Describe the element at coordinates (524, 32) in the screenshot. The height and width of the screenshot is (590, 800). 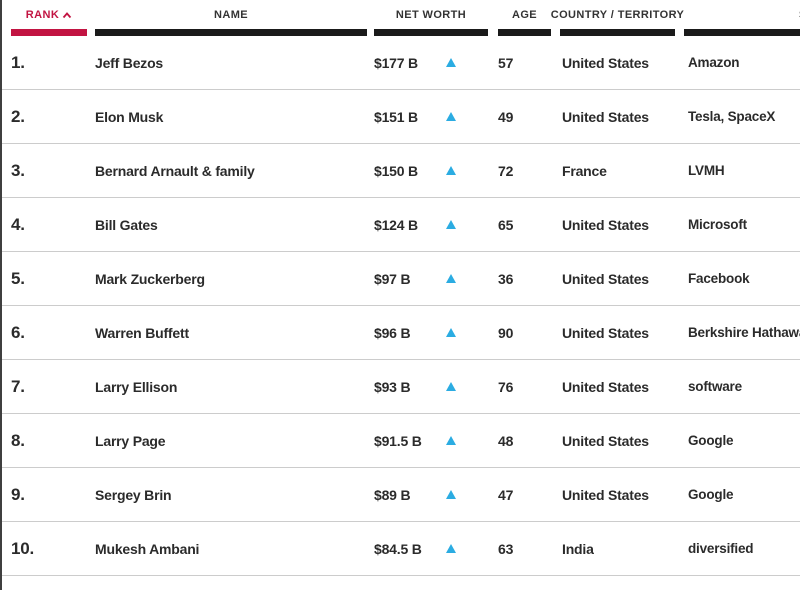
I see `age-header-underline` at that location.